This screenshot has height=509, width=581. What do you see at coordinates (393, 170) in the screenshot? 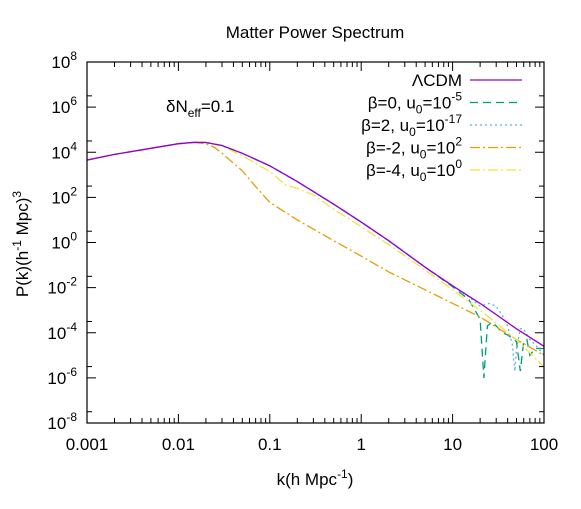
I see `legend-label-main: β=-4, u` at bounding box center [393, 170].